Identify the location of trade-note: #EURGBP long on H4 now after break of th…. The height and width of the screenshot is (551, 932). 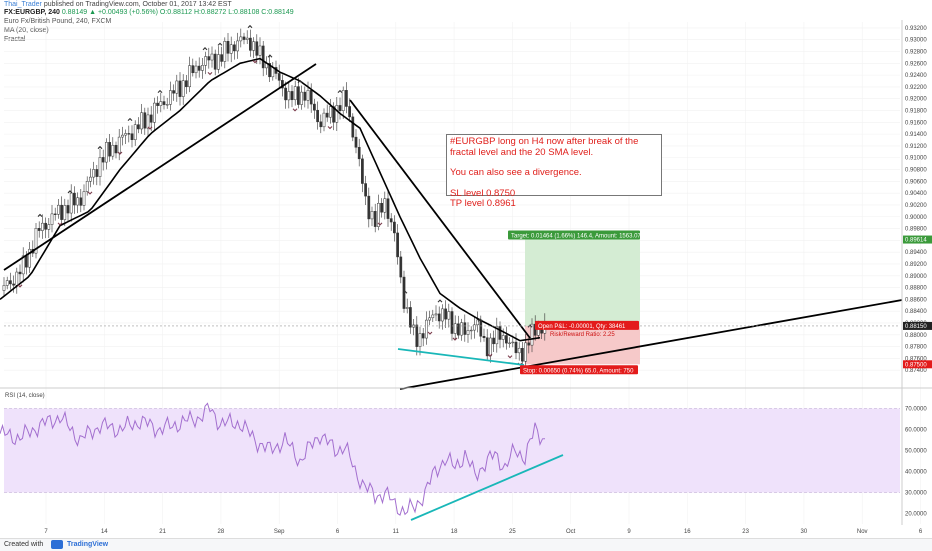
(554, 171).